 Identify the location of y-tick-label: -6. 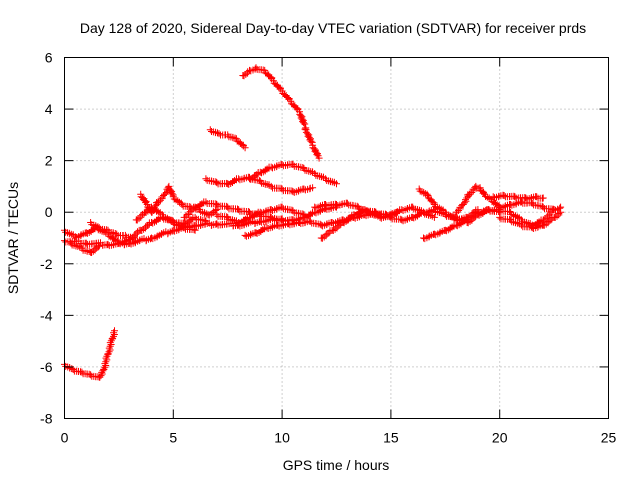
(46, 367).